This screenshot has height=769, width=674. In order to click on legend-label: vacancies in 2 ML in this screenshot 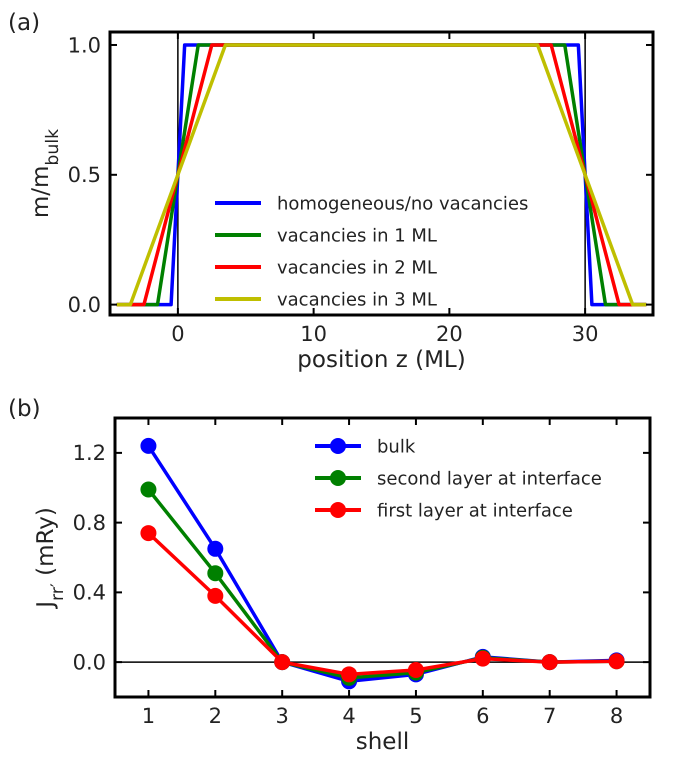, I will do `click(357, 267)`.